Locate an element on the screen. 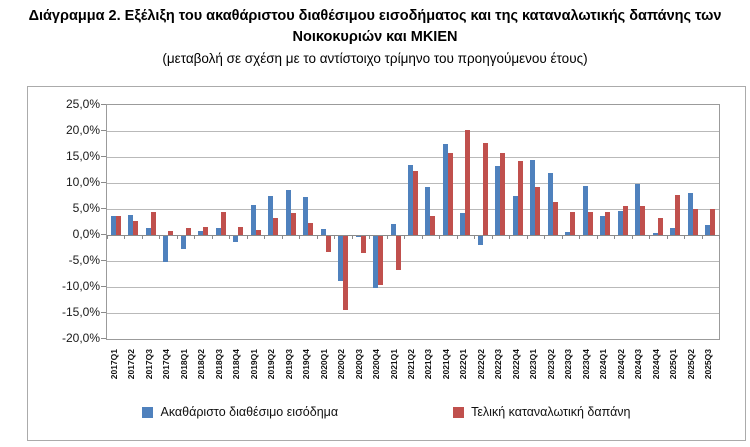  bar-gross-disposable-income-2022Q2 is located at coordinates (480, 241).